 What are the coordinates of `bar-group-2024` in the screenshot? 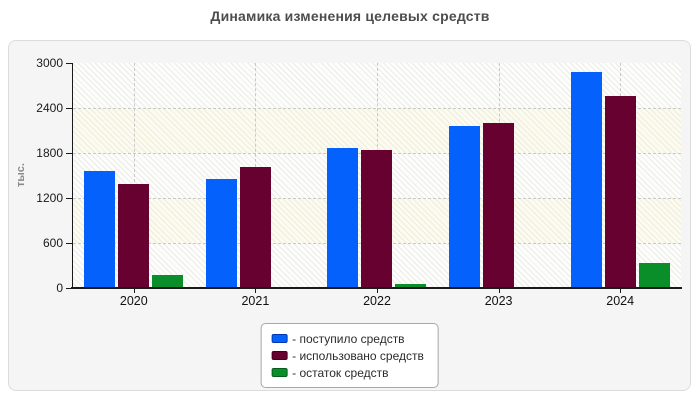 It's located at (620, 175).